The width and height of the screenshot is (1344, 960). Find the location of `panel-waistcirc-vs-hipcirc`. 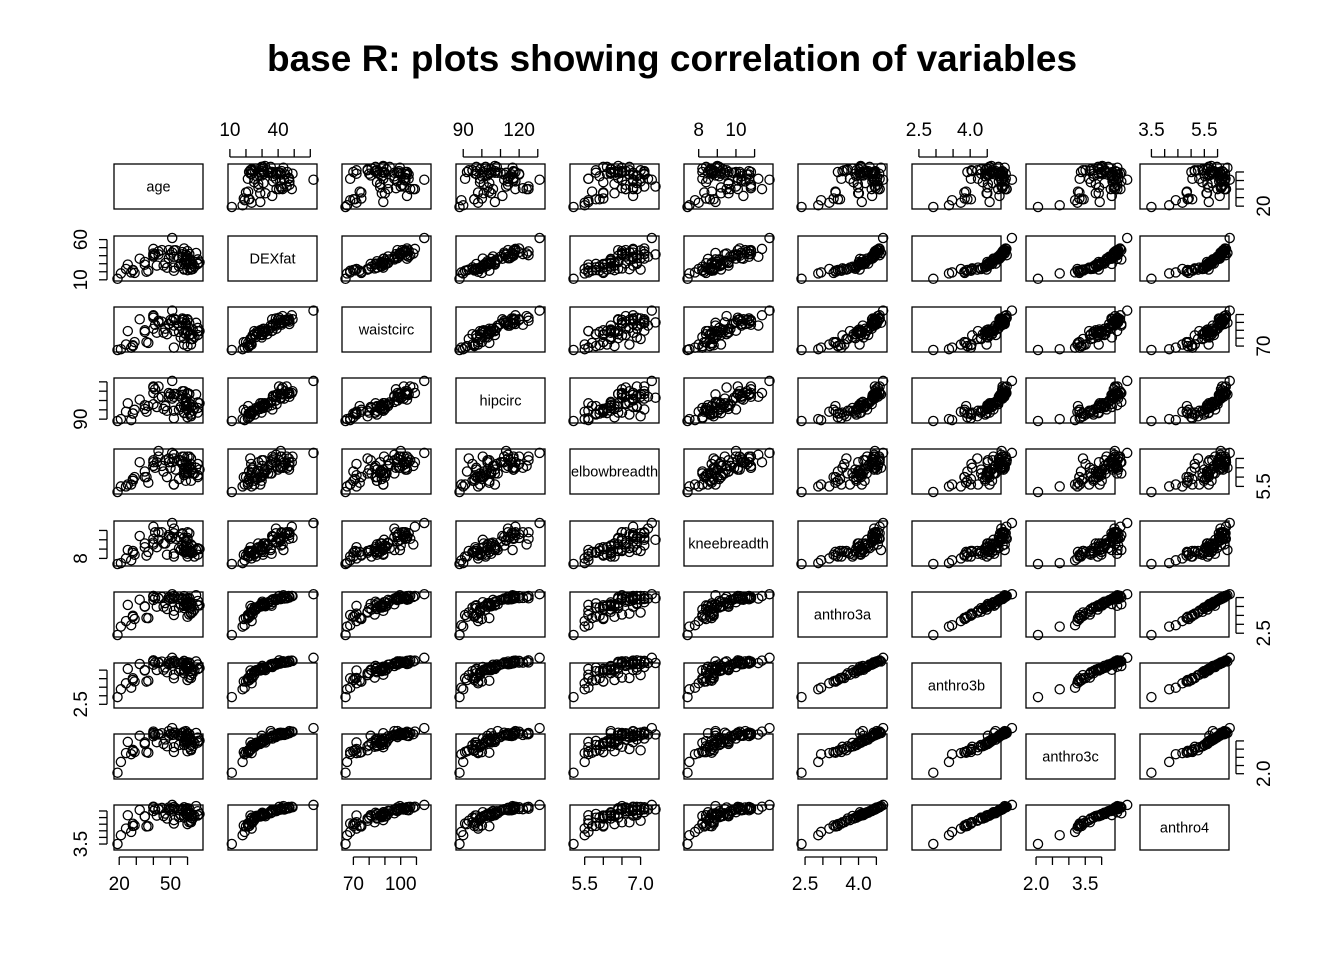

panel-waistcirc-vs-hipcirc is located at coordinates (500, 330).